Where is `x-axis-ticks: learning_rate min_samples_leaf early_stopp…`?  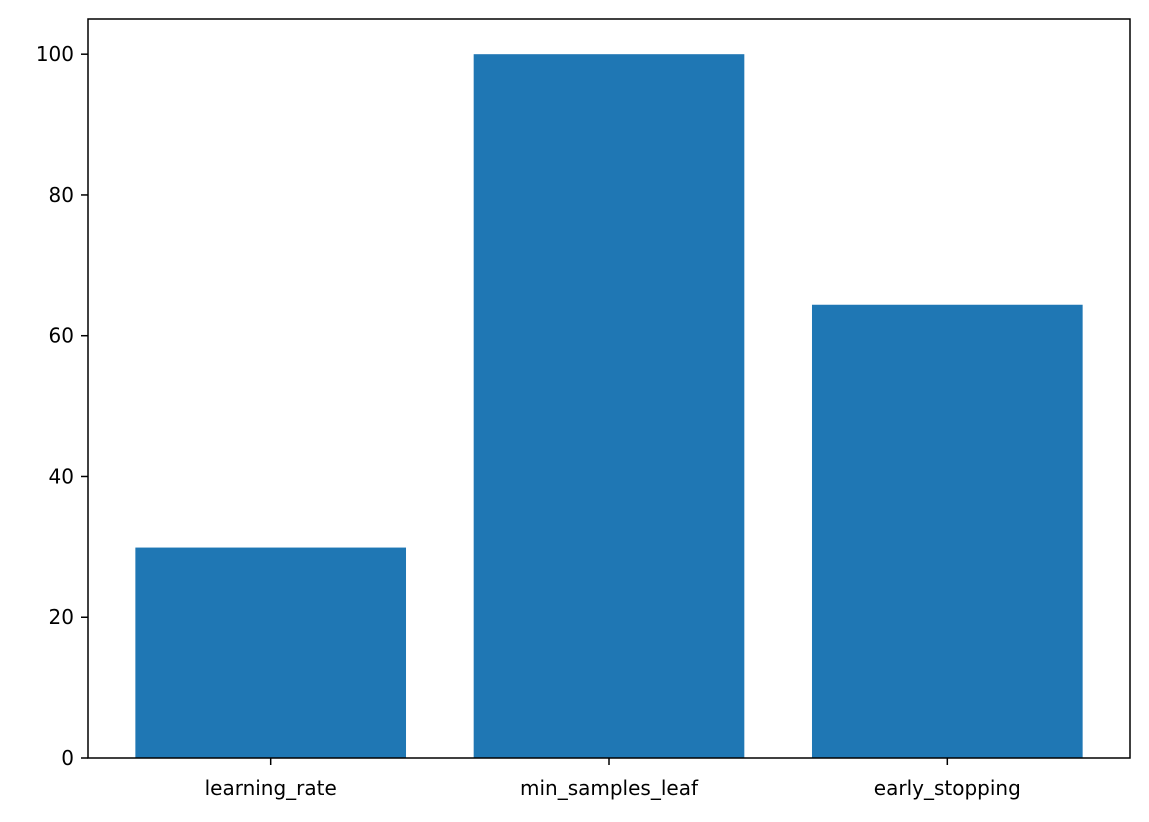
x-axis-ticks: learning_rate min_samples_leaf early_stopp… is located at coordinates (613, 779).